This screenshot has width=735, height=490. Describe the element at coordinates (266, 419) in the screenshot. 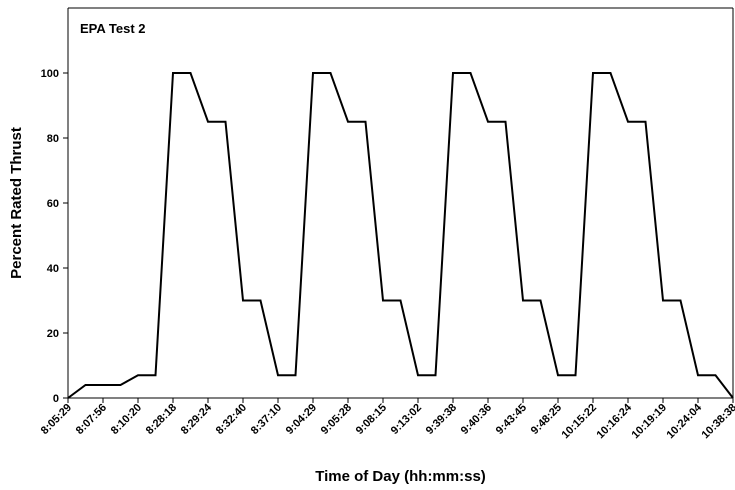

I see `x-tick-label: 8:37:10` at that location.